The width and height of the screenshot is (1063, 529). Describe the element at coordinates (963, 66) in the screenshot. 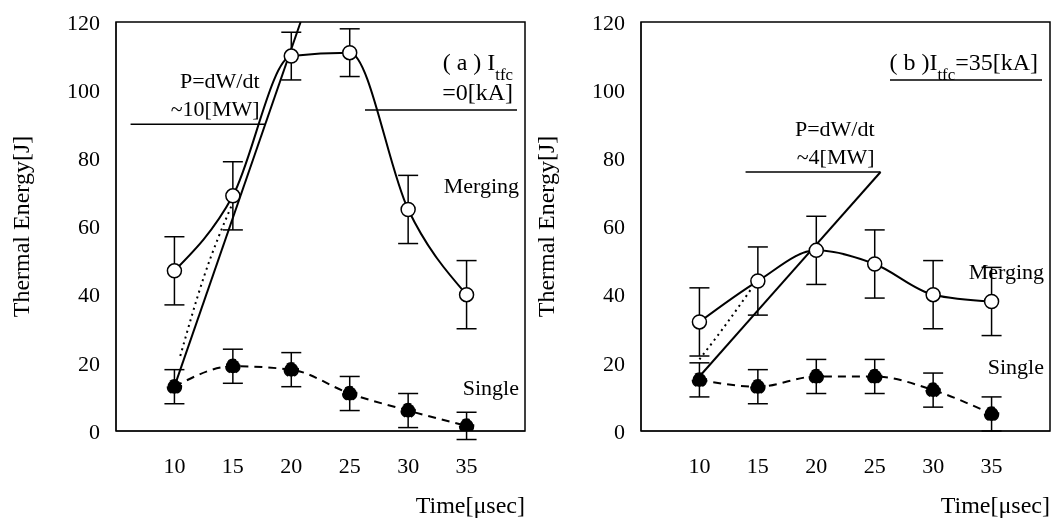

I see `text: ( b )I$_{tfc}$=35[kA]` at that location.